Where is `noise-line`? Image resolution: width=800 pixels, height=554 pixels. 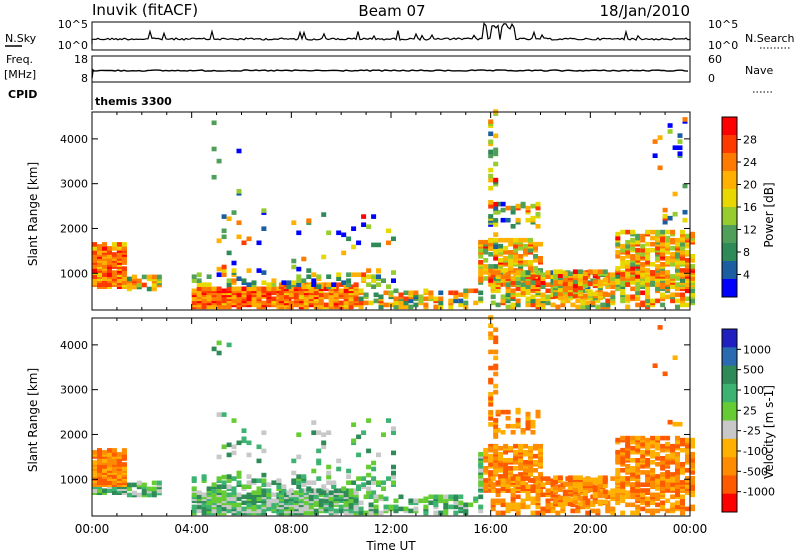 noise-line is located at coordinates (391, 33).